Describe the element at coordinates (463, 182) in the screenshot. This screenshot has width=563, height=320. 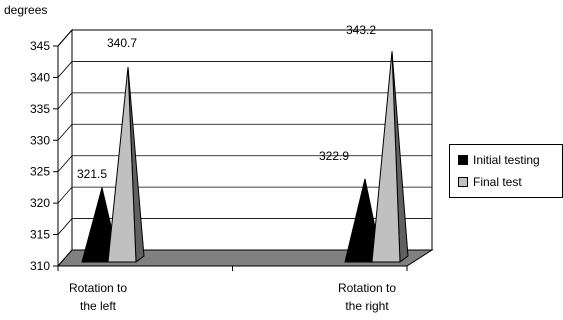
I see `legend-swatch-final-test` at that location.